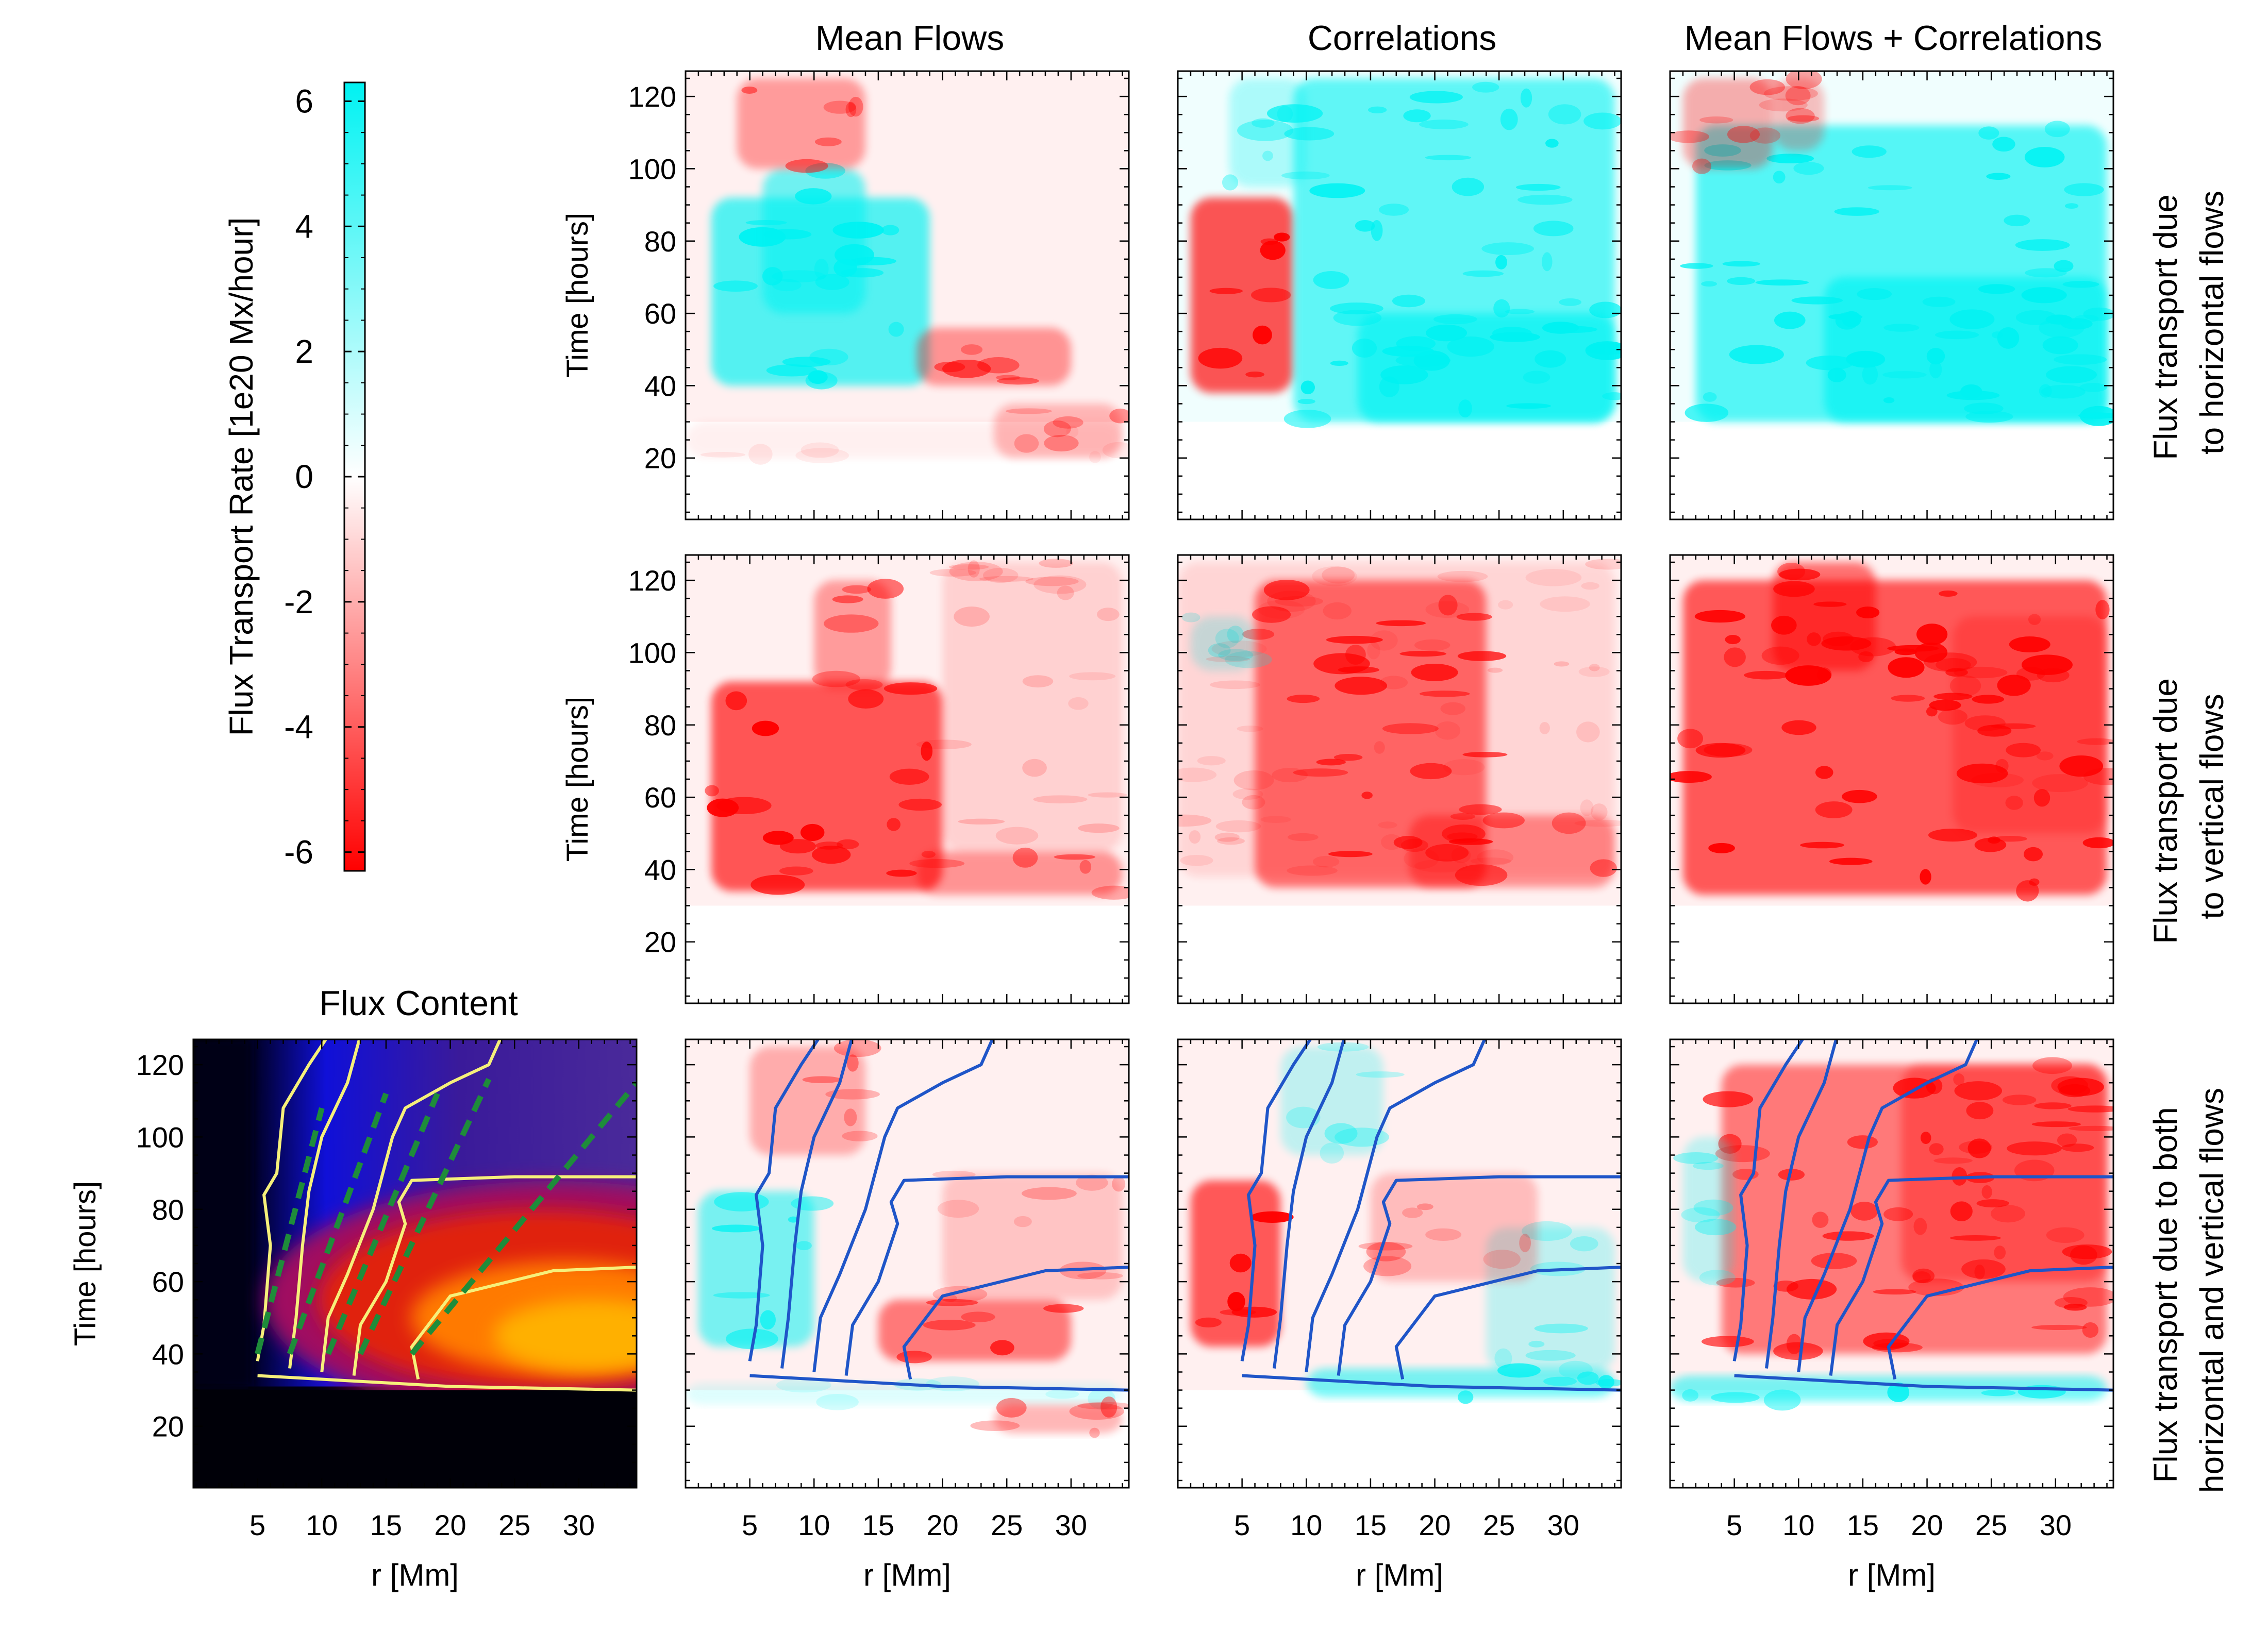  I want to click on x-tick-label: 10, so click(322, 1525).